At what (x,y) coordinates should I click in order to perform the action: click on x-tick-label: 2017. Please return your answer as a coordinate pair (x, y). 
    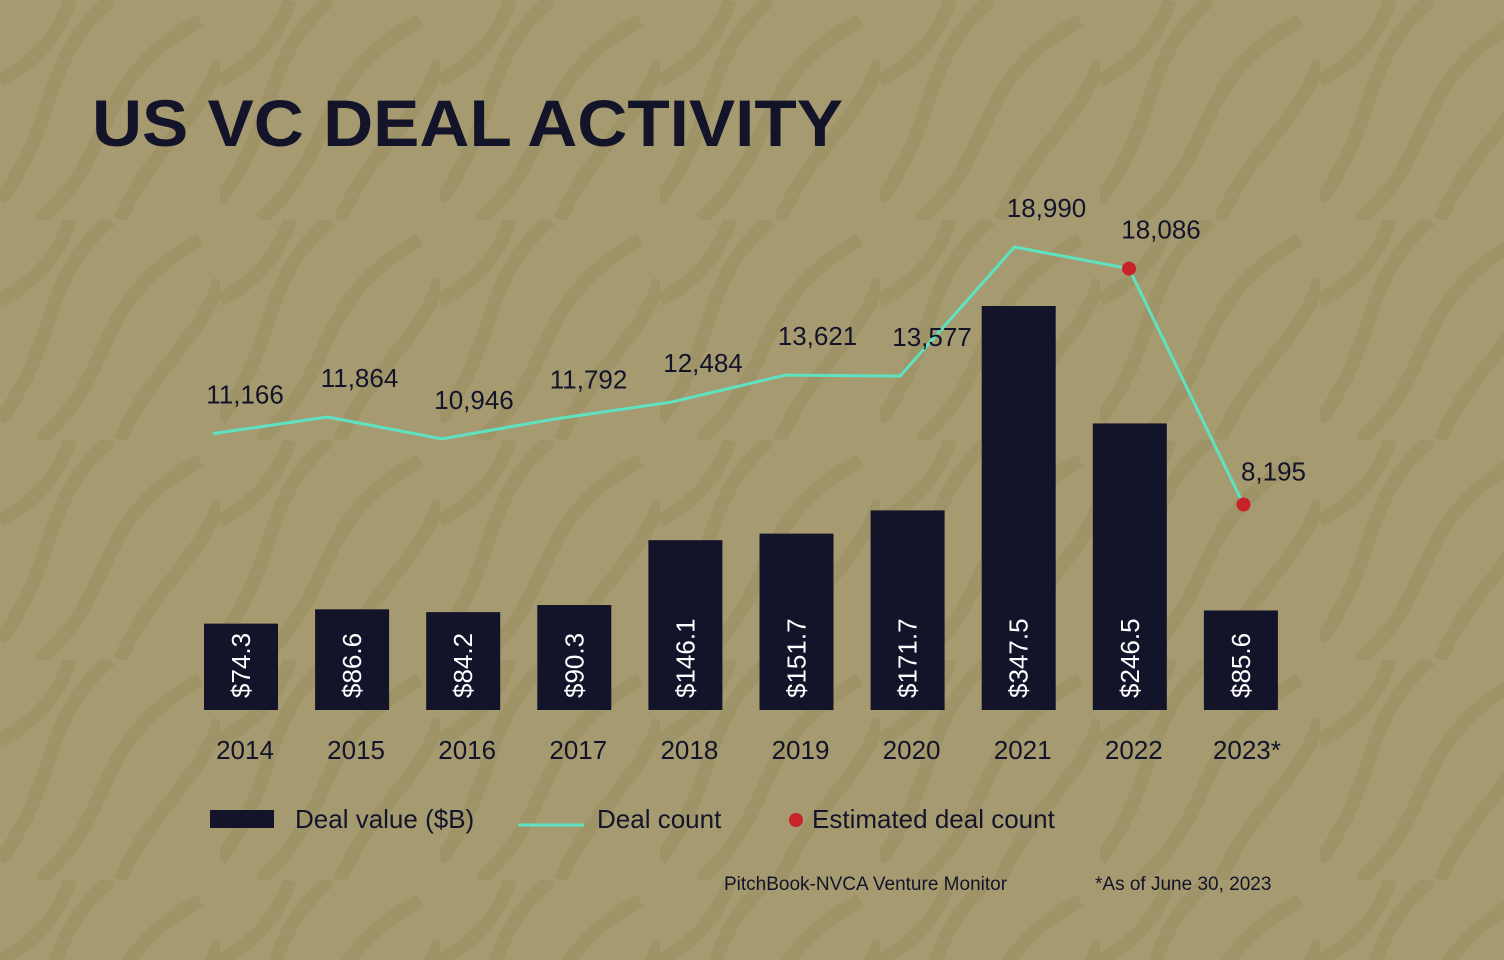
    Looking at the image, I should click on (578, 750).